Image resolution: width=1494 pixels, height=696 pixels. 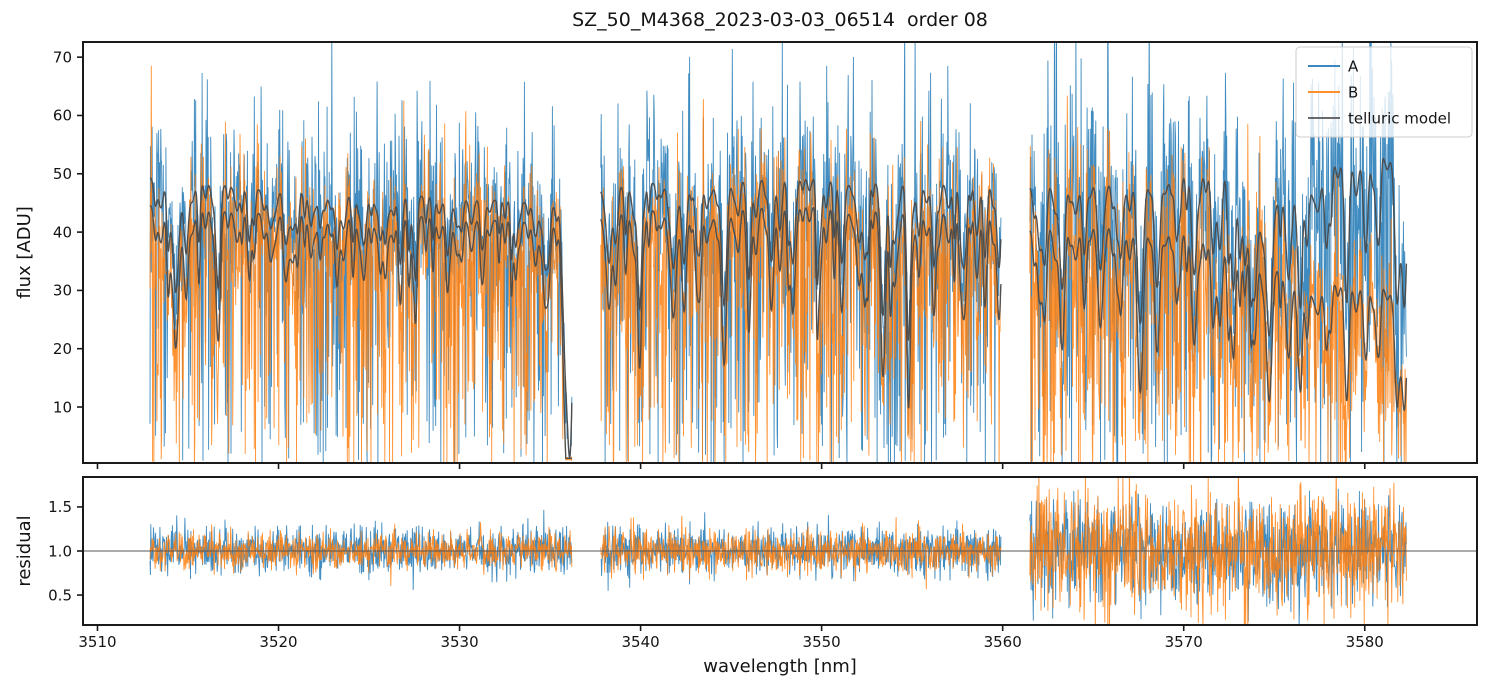 What do you see at coordinates (780, 20) in the screenshot?
I see `chart-title: SZ_50_M4368_2023-03-03_06514 order 08` at bounding box center [780, 20].